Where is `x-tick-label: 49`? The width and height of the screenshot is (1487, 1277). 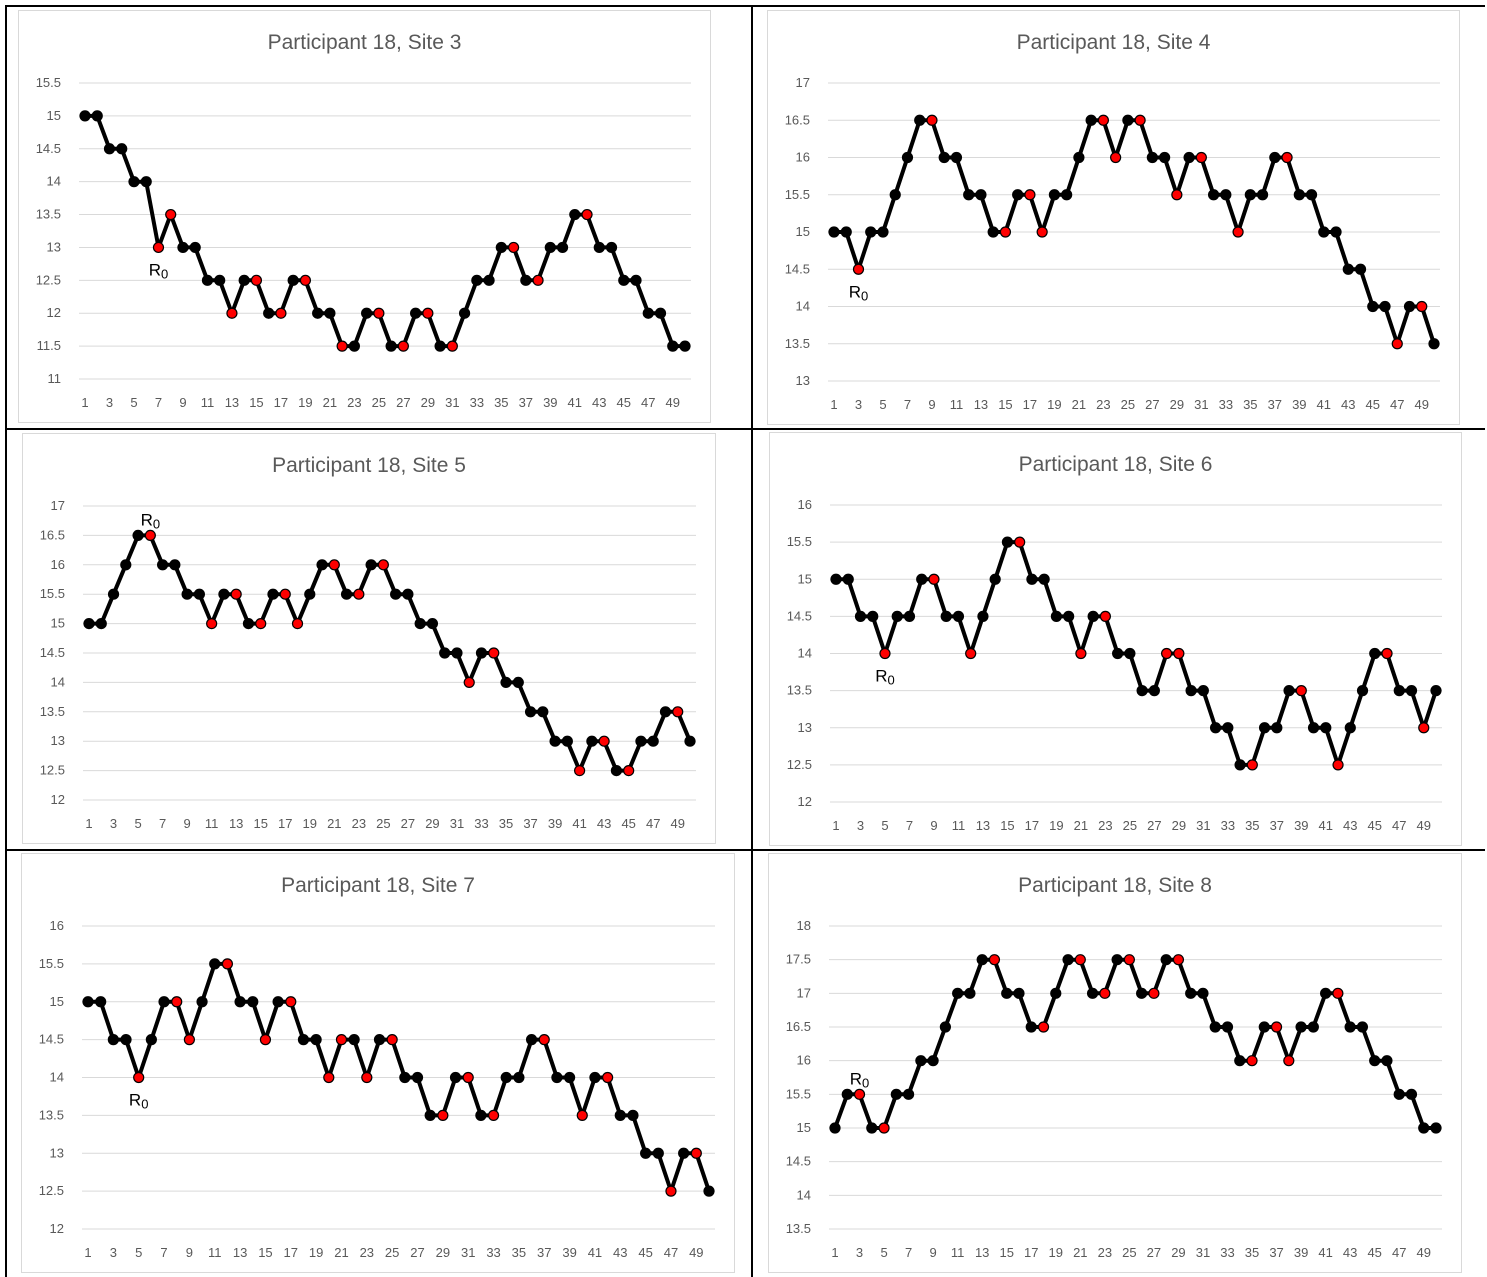 x-tick-label: 49 is located at coordinates (1424, 1252).